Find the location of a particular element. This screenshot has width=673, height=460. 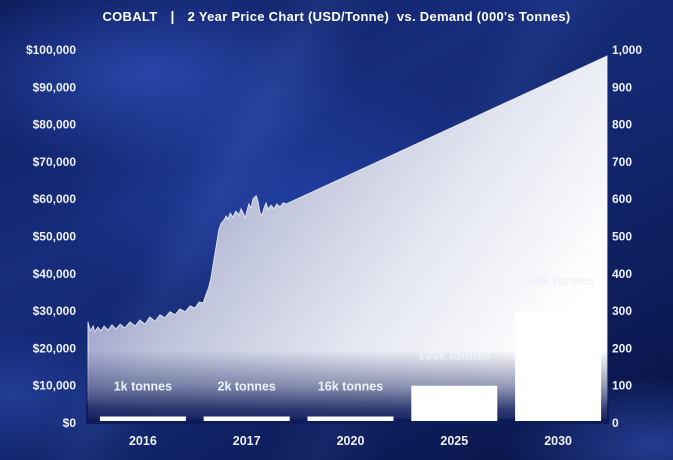

left-axis-tick: $30,000 is located at coordinates (55, 311).